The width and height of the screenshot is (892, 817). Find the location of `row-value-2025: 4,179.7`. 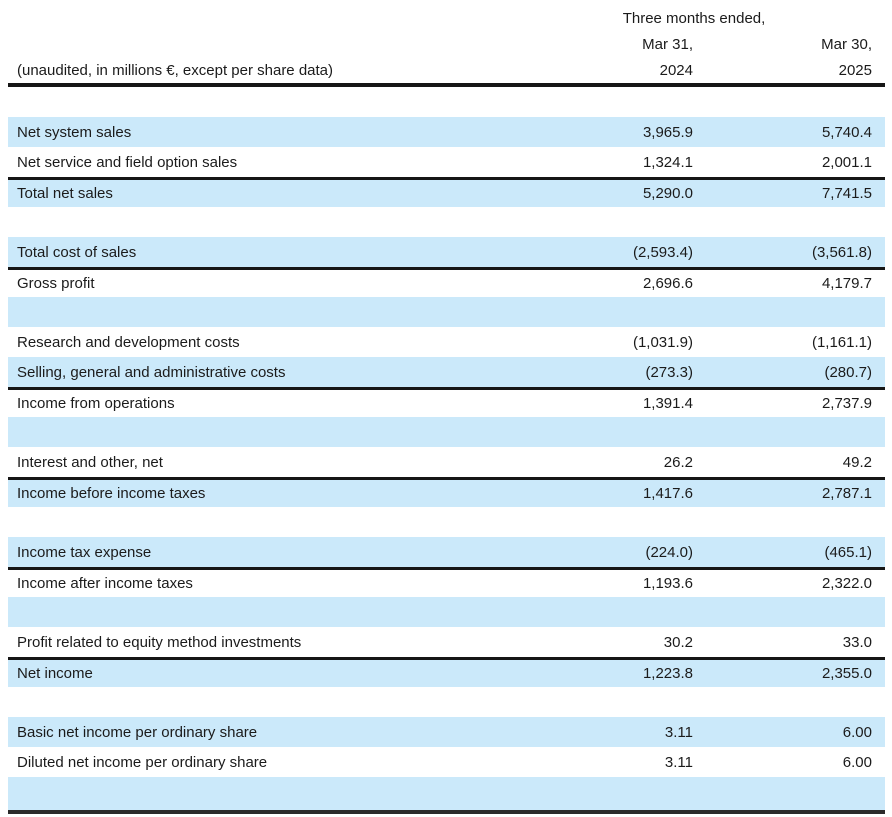

row-value-2025: 4,179.7 is located at coordinates (846, 283).